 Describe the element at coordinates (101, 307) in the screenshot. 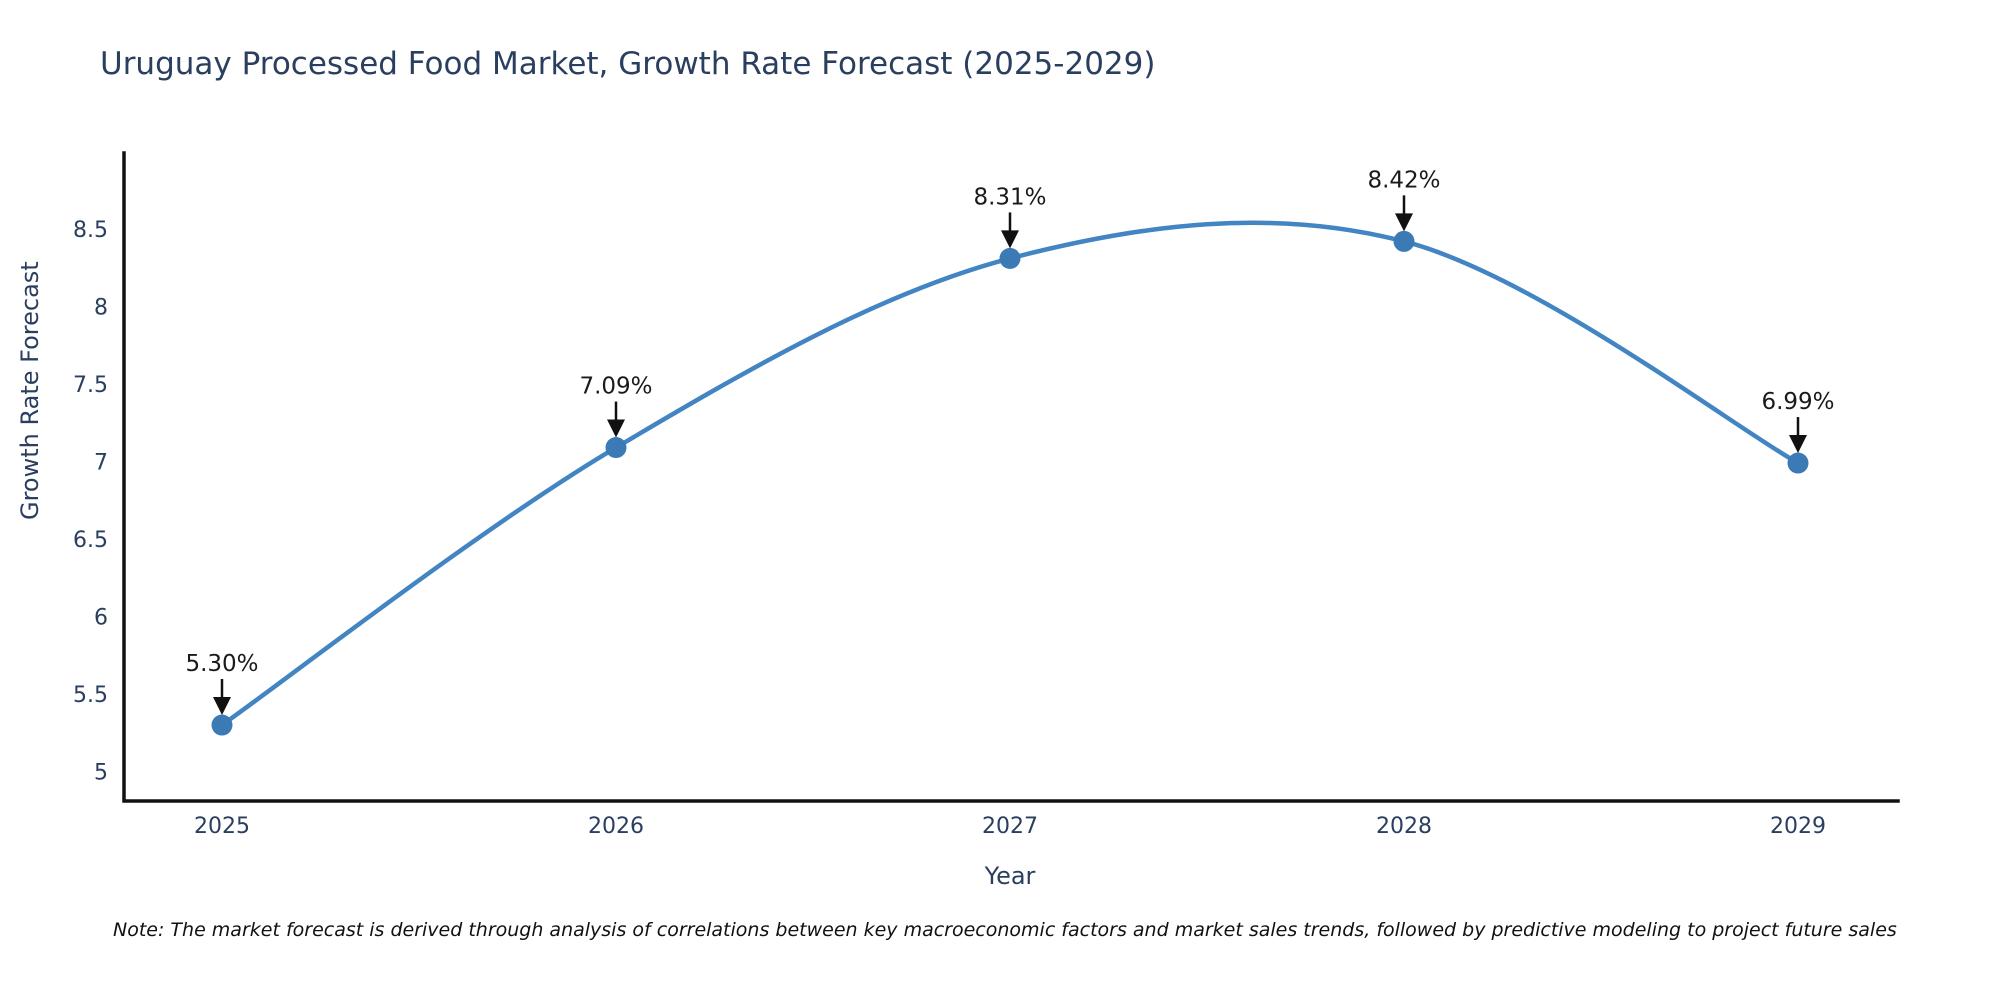

I see `y-tick-label: 8` at that location.